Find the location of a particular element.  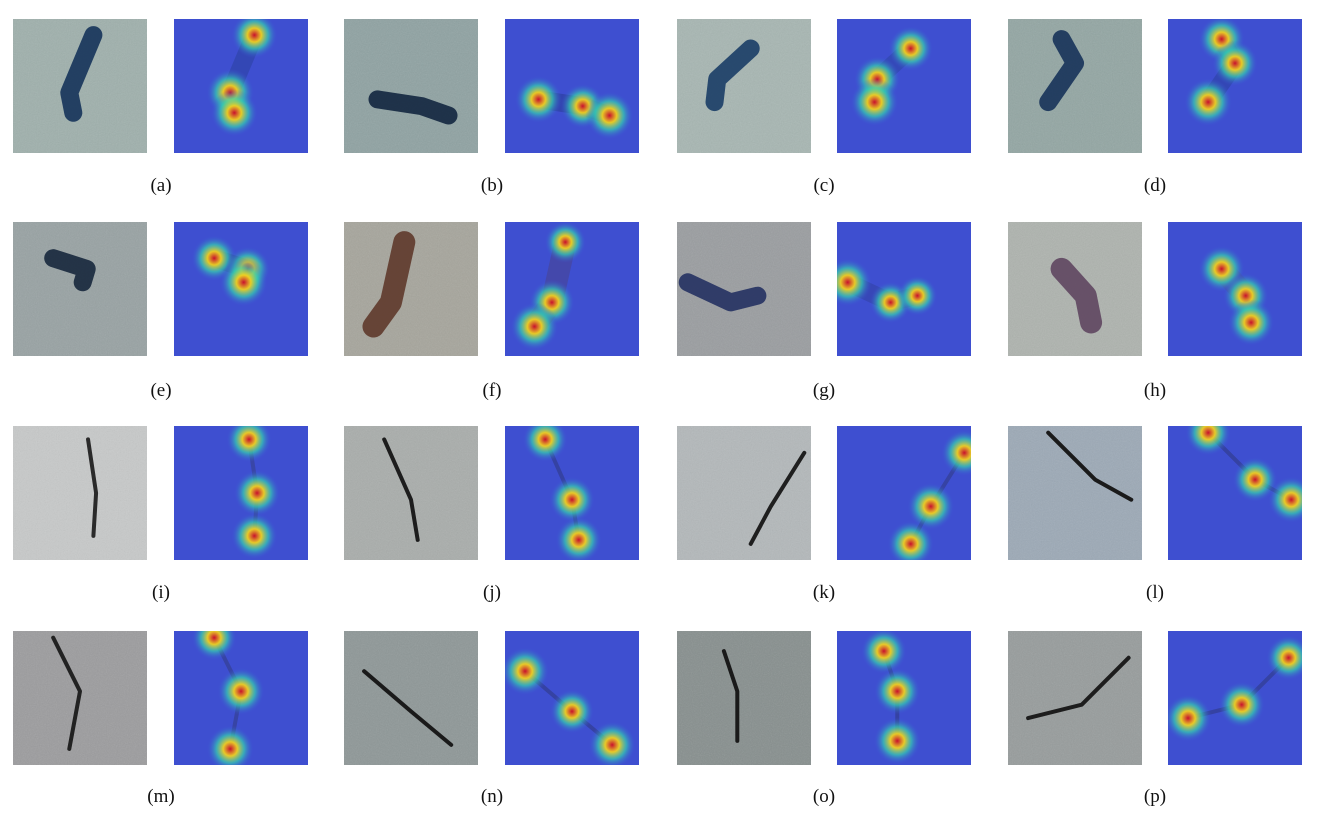

panel-label: (a) is located at coordinates (161, 186).